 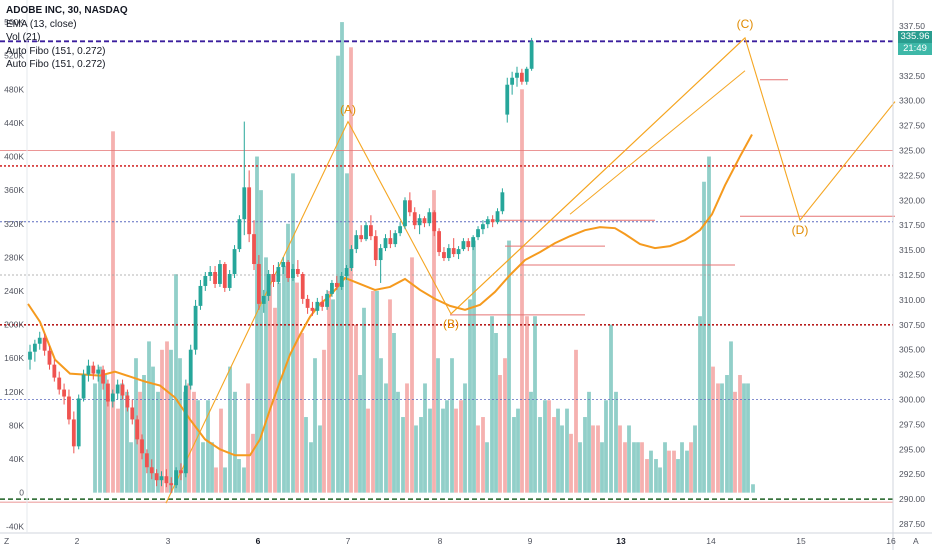 What do you see at coordinates (16, 459) in the screenshot?
I see `volume-tick-label: 40K` at bounding box center [16, 459].